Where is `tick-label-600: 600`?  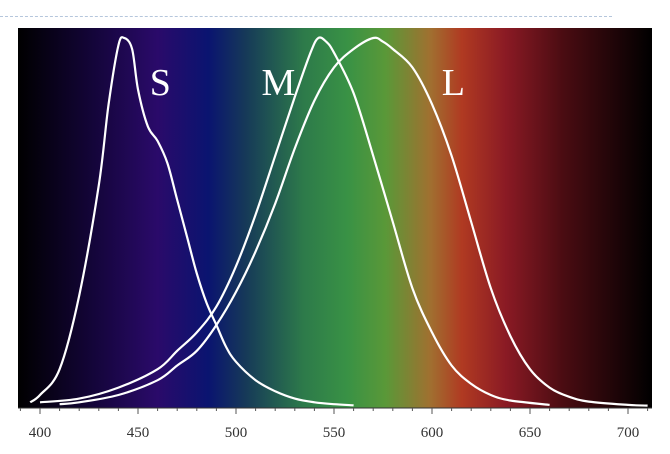 tick-label-600: 600 is located at coordinates (432, 433).